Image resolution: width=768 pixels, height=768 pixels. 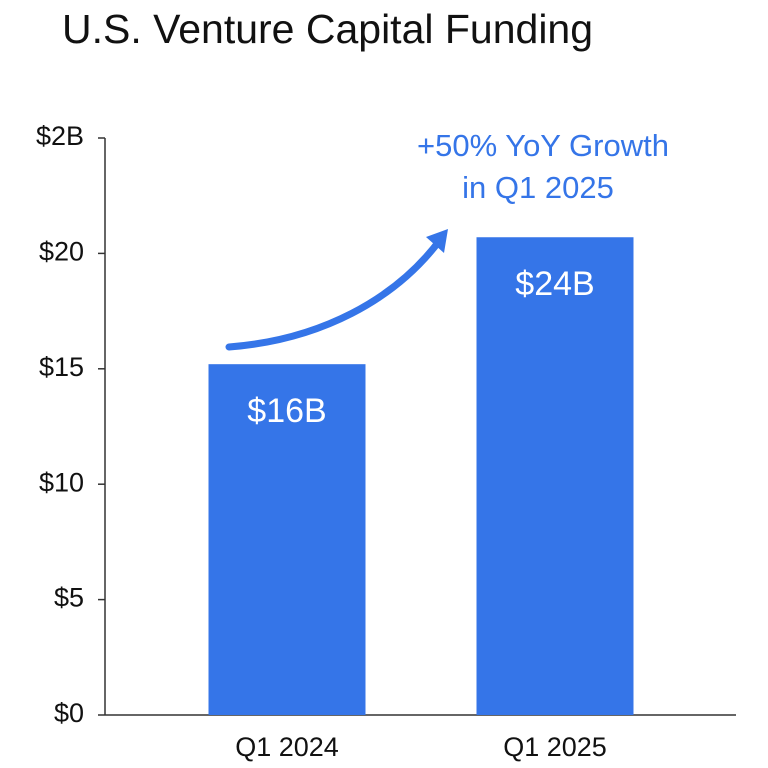 What do you see at coordinates (538, 187) in the screenshot?
I see `growth-annotation-line: in Q1 2025` at bounding box center [538, 187].